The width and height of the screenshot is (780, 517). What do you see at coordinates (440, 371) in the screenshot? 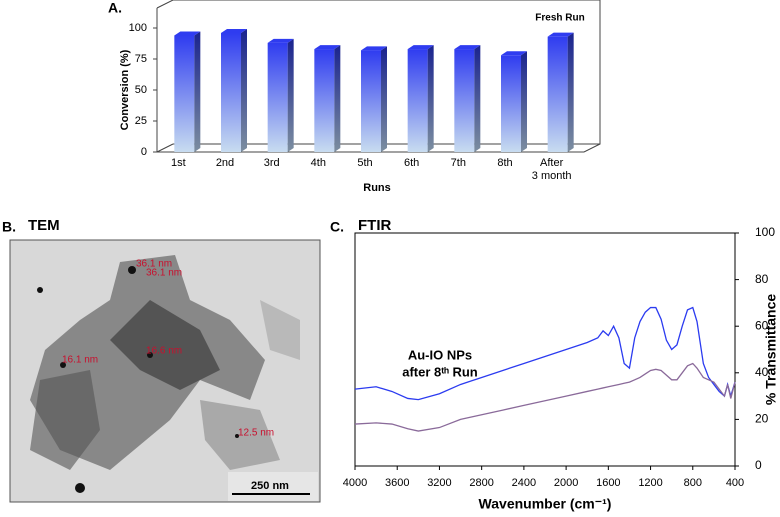
I see `annotation: after 8ᵗʰ Run` at bounding box center [440, 371].